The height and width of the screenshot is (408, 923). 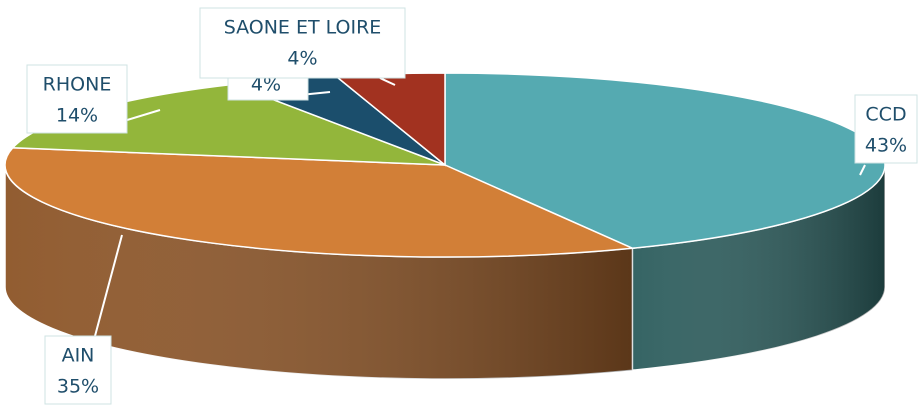 I want to click on value-label: 14%, so click(x=77, y=116).